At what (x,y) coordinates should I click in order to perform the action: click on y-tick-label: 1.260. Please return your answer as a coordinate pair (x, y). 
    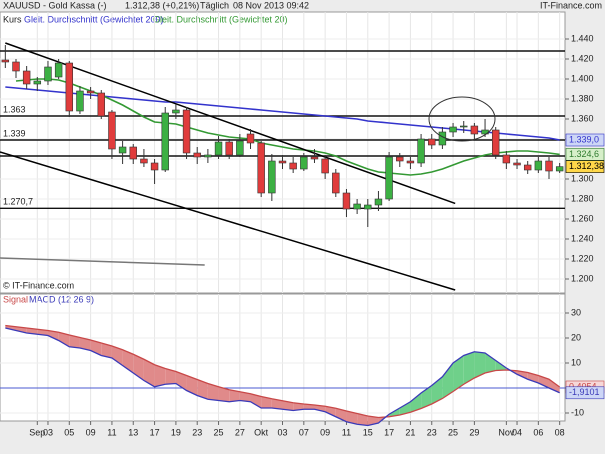
    Looking at the image, I should click on (582, 218).